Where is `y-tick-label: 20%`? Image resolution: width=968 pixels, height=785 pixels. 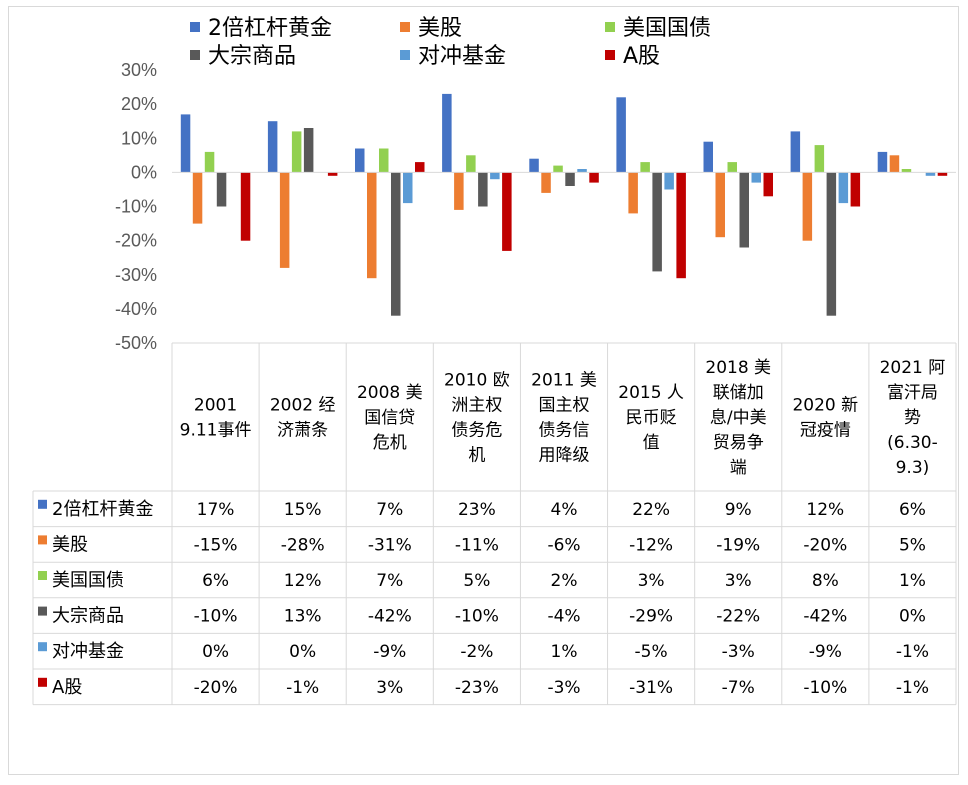 y-tick-label: 20% is located at coordinates (139, 104).